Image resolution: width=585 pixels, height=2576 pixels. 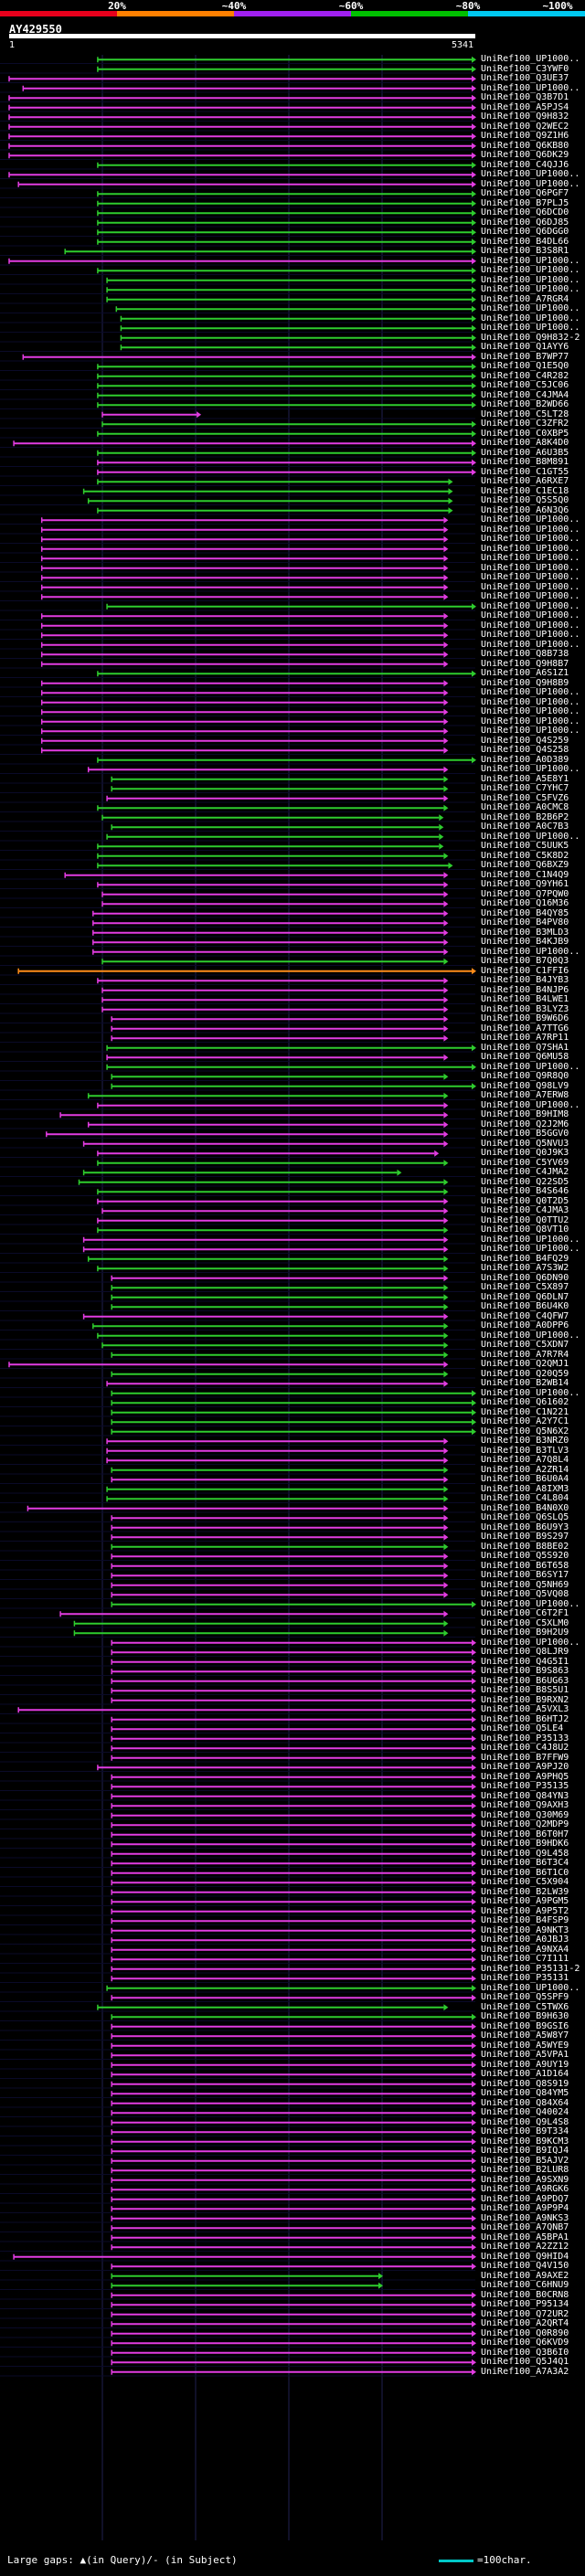 What do you see at coordinates (525, 471) in the screenshot?
I see `hit-label: UniRef100_C1GT55` at bounding box center [525, 471].